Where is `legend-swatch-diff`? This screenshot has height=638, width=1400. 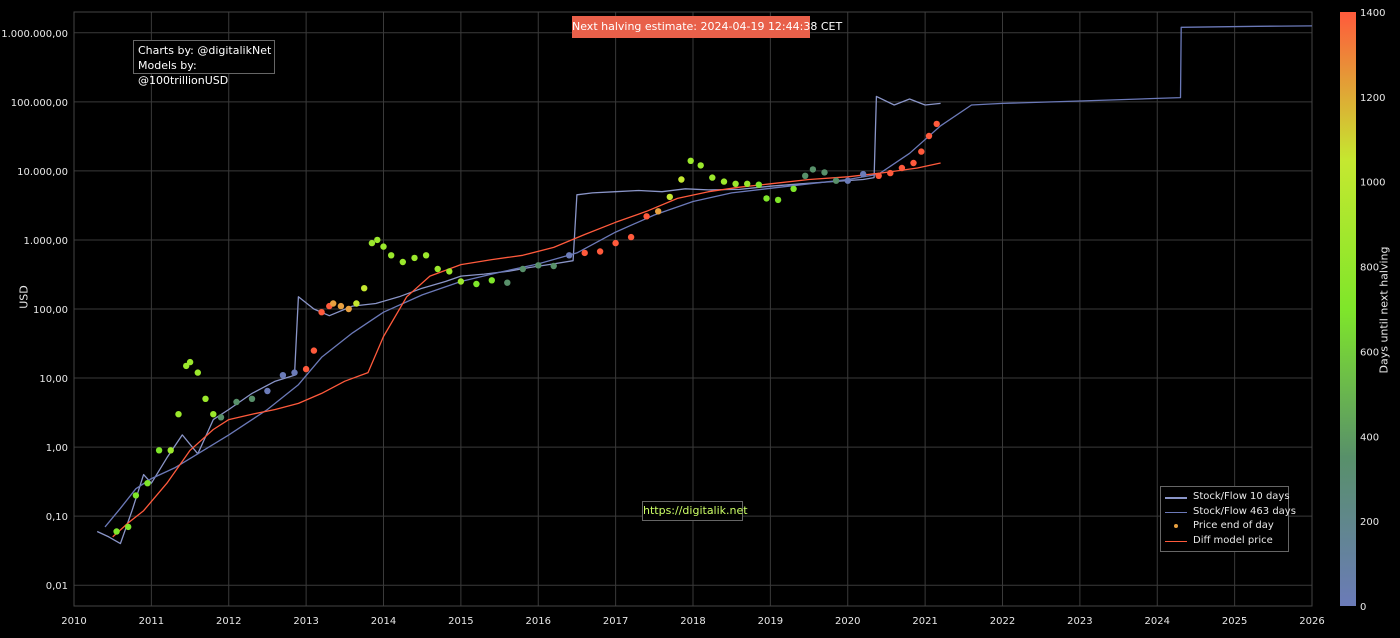
legend-swatch-diff is located at coordinates (1176, 541).